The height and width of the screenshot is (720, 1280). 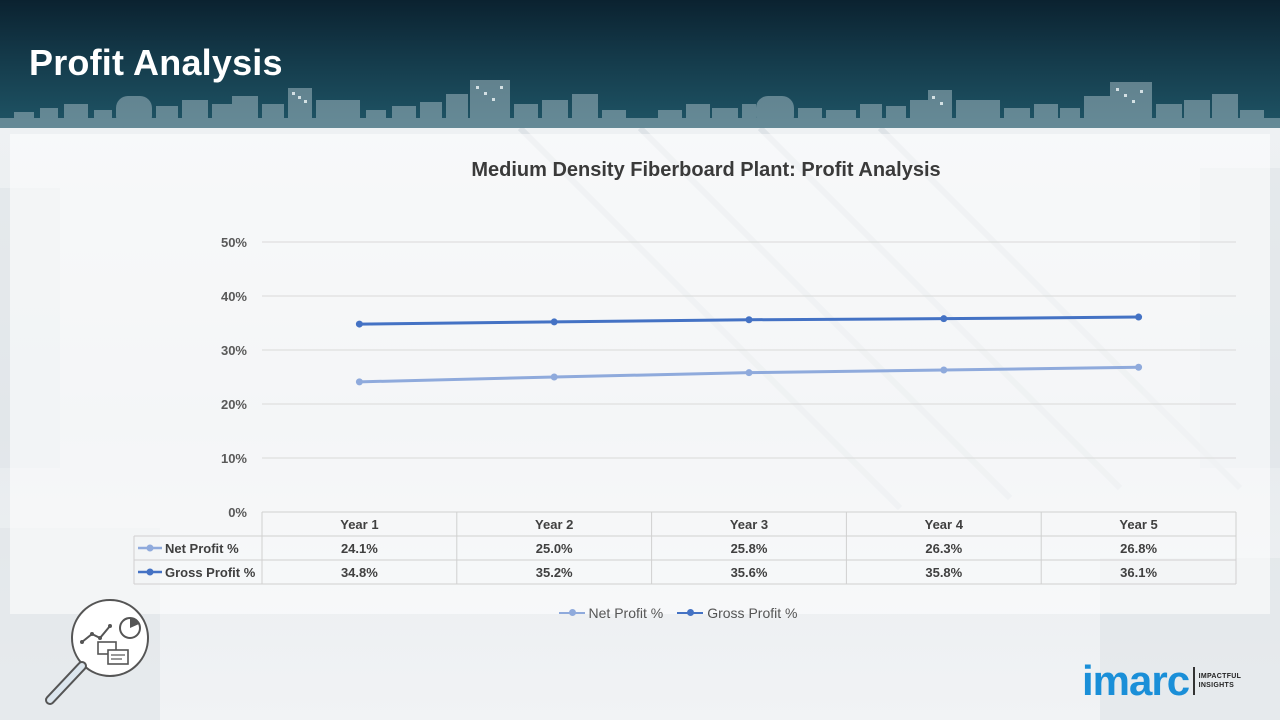 I want to click on legend-item-net-profit: Net Profit %, so click(x=611, y=613).